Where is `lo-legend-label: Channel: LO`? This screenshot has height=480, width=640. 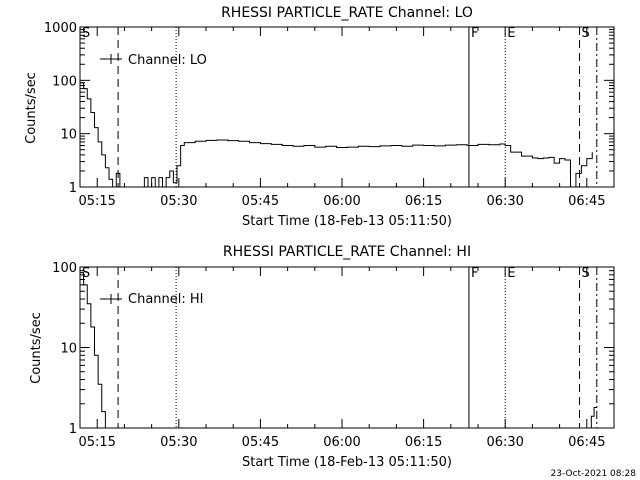 lo-legend-label: Channel: LO is located at coordinates (167, 60).